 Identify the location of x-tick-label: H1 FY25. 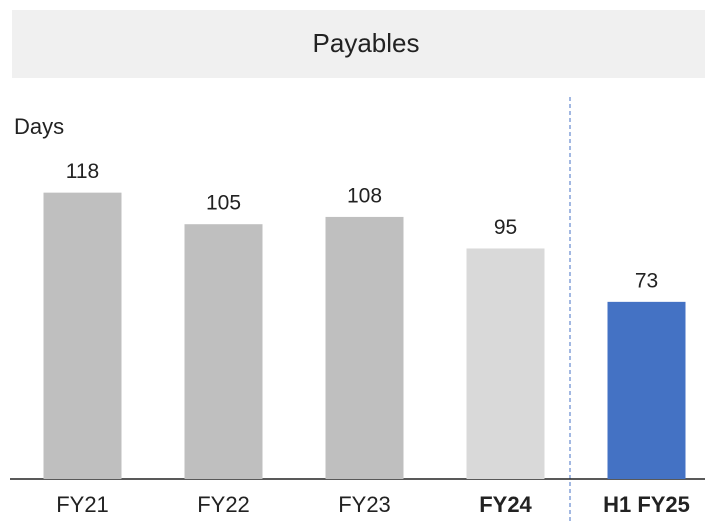
(646, 504).